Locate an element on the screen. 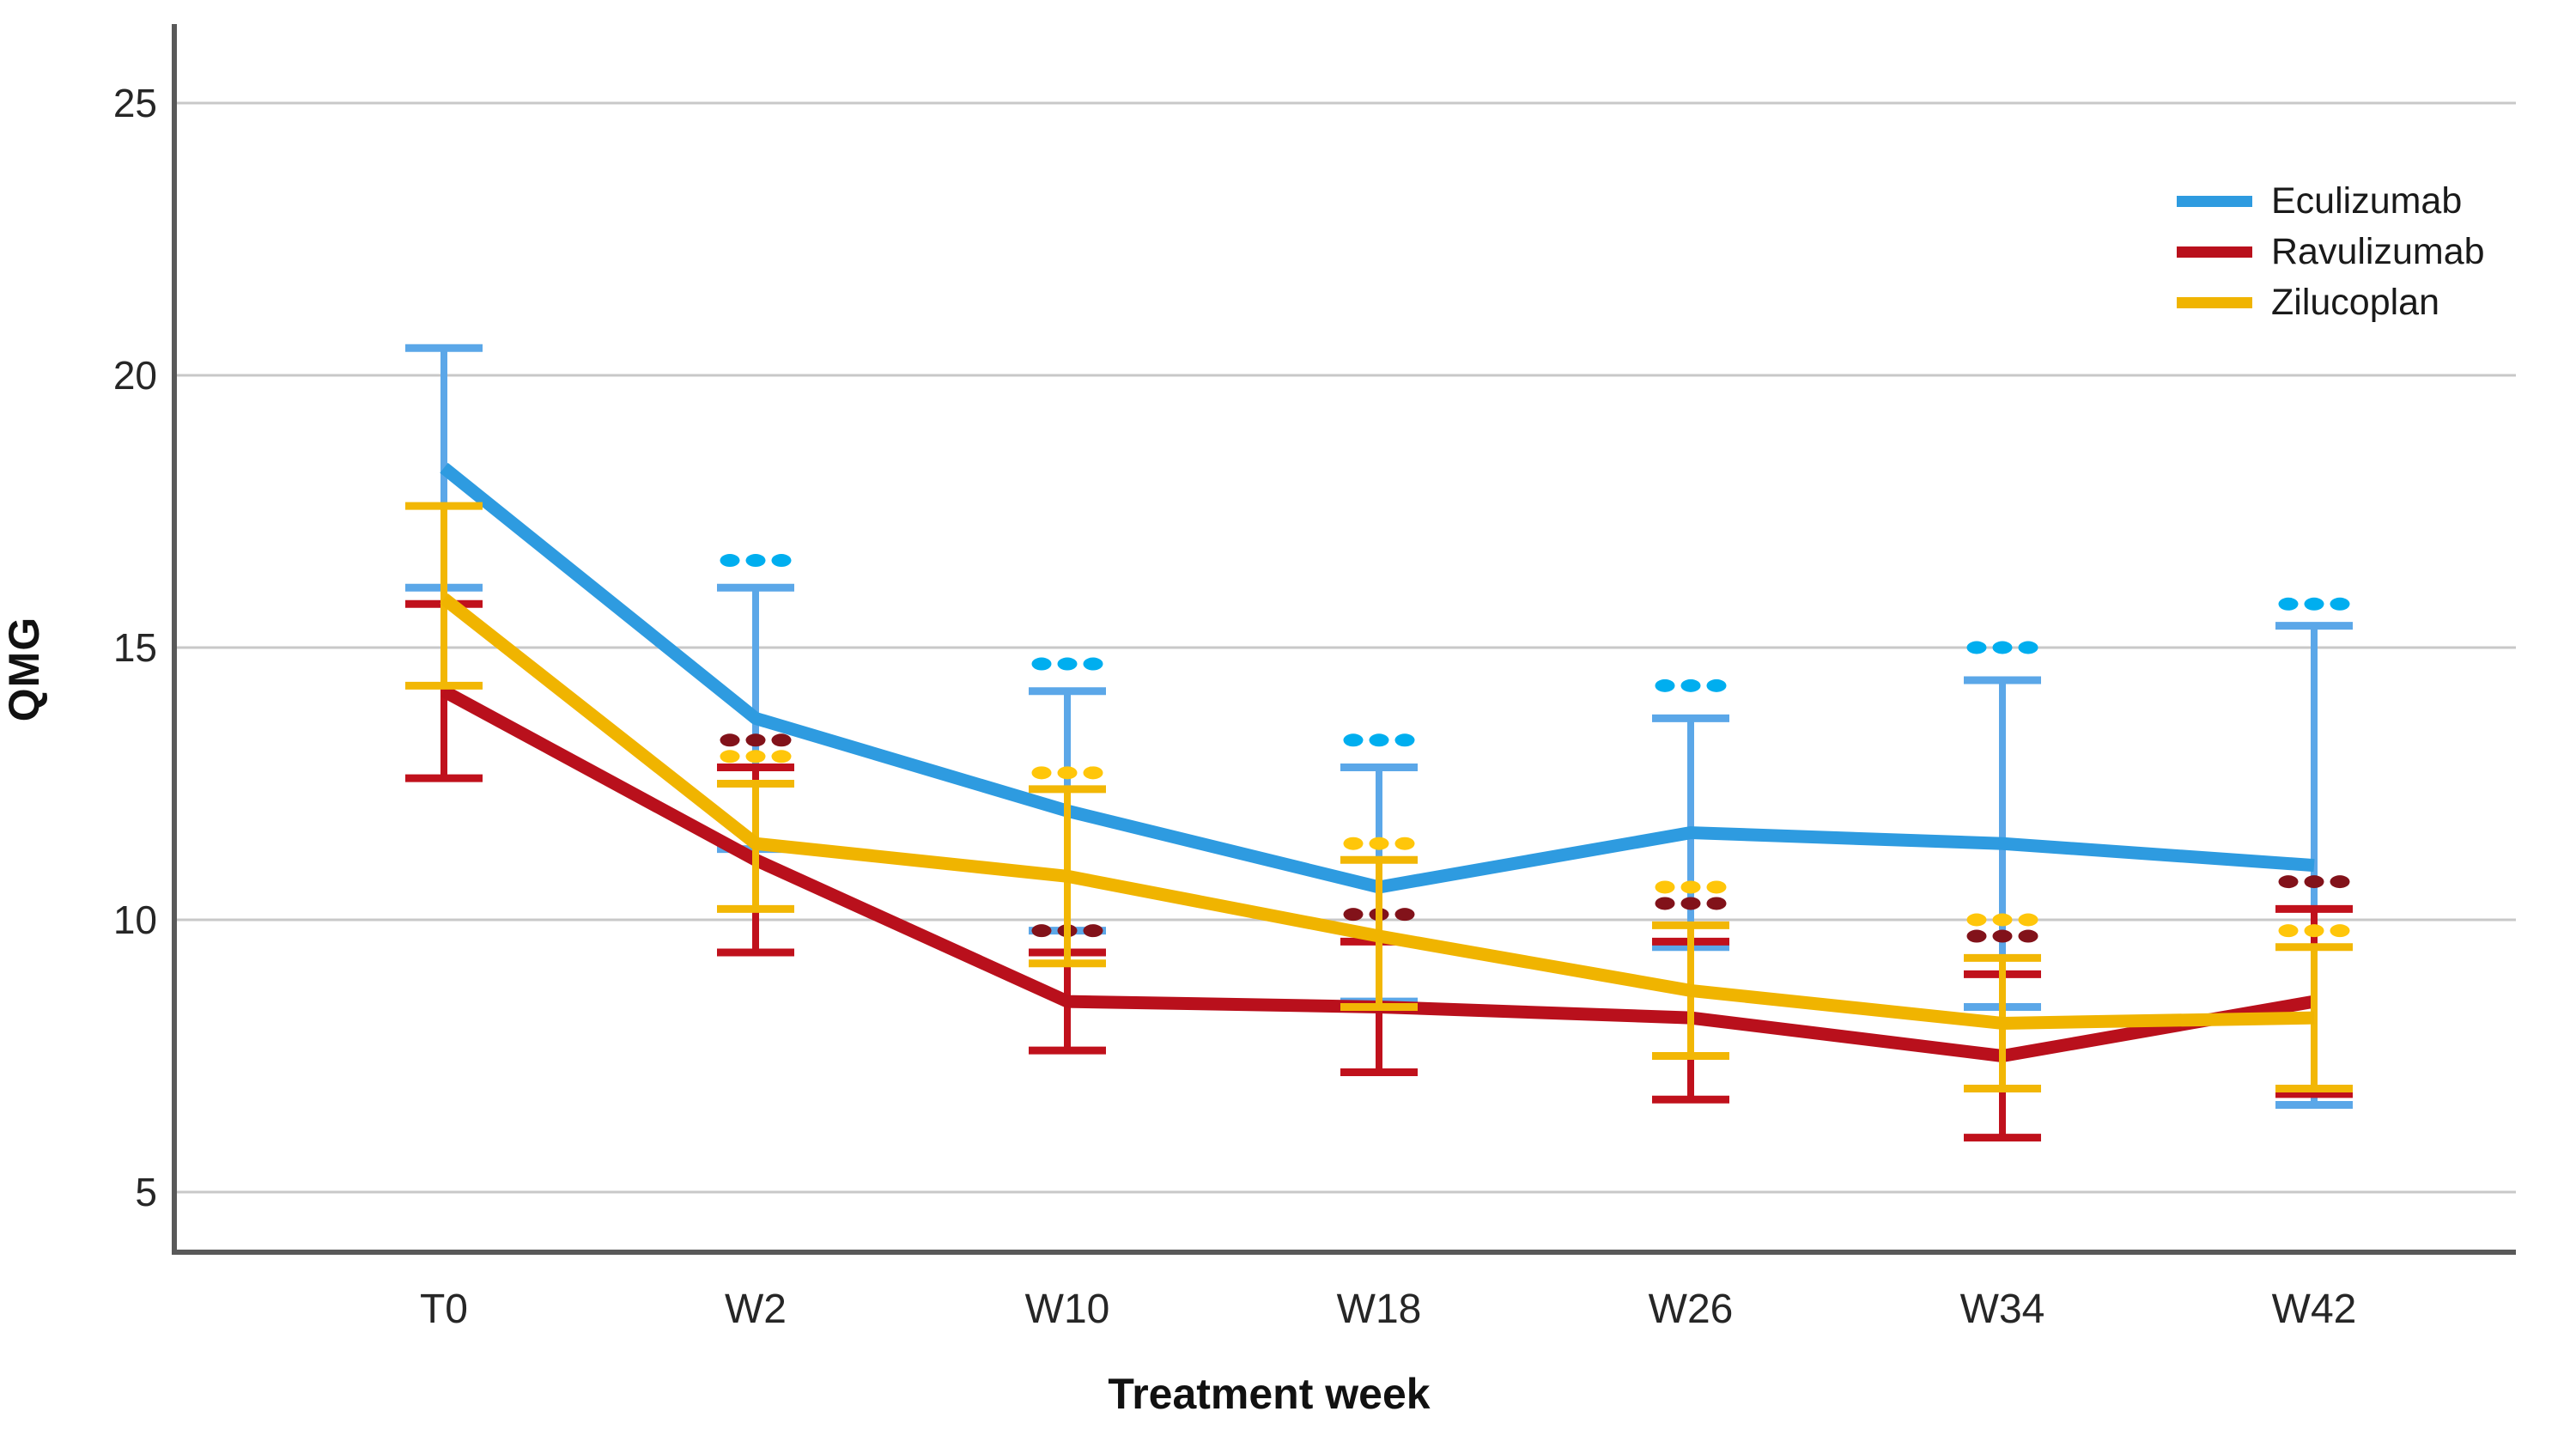 The image size is (2576, 1448). sig-dots-eculizumab-W26 is located at coordinates (1691, 685).